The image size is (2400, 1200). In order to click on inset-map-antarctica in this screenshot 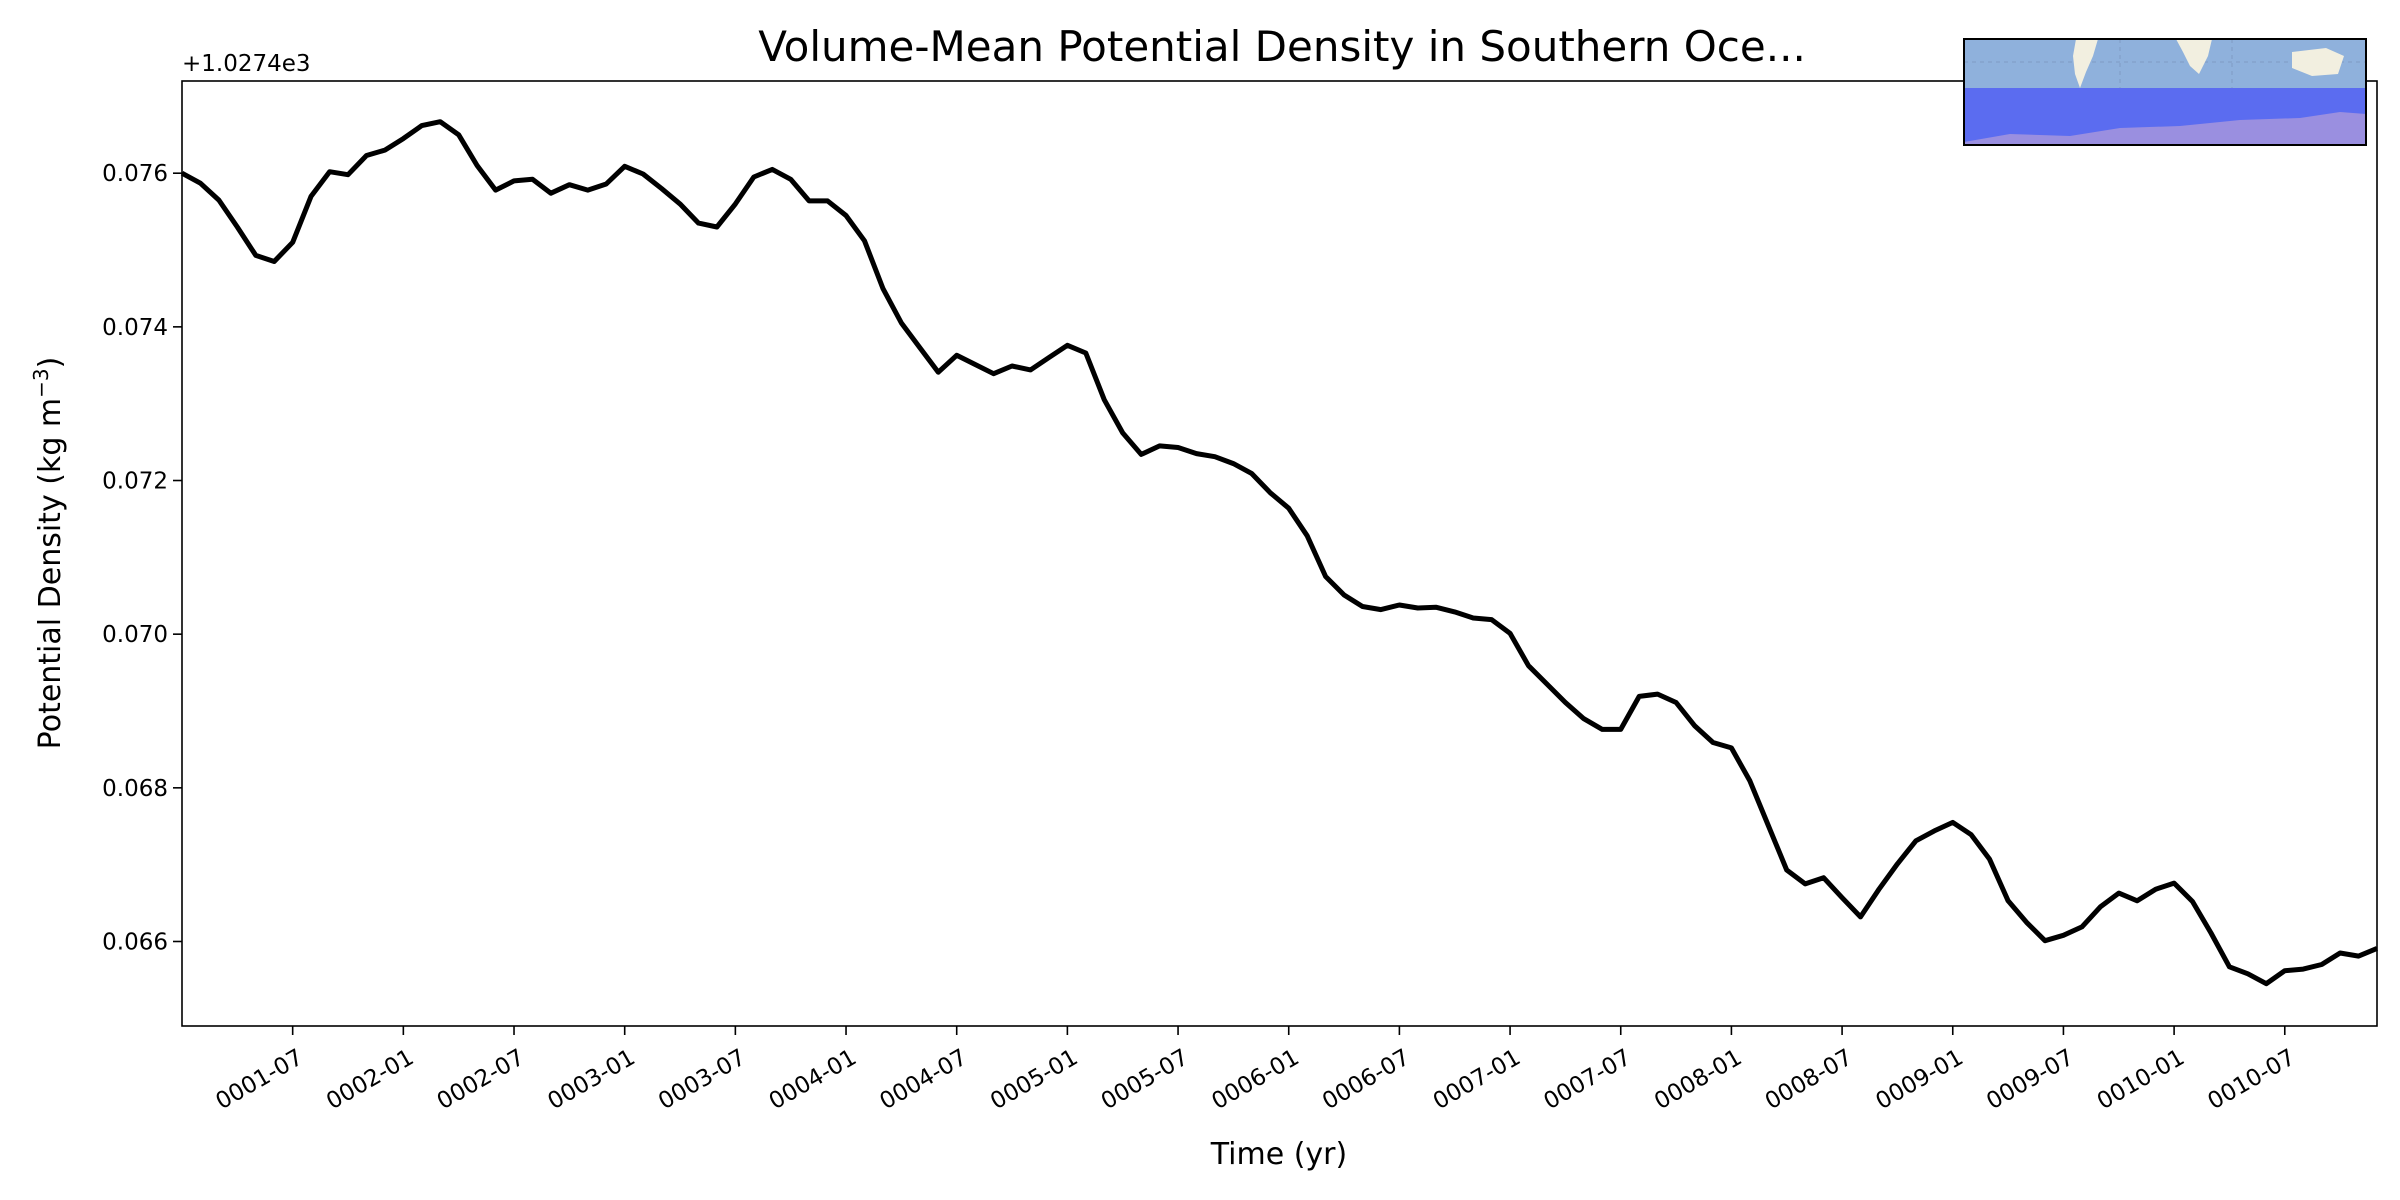, I will do `click(2165, 128)`.